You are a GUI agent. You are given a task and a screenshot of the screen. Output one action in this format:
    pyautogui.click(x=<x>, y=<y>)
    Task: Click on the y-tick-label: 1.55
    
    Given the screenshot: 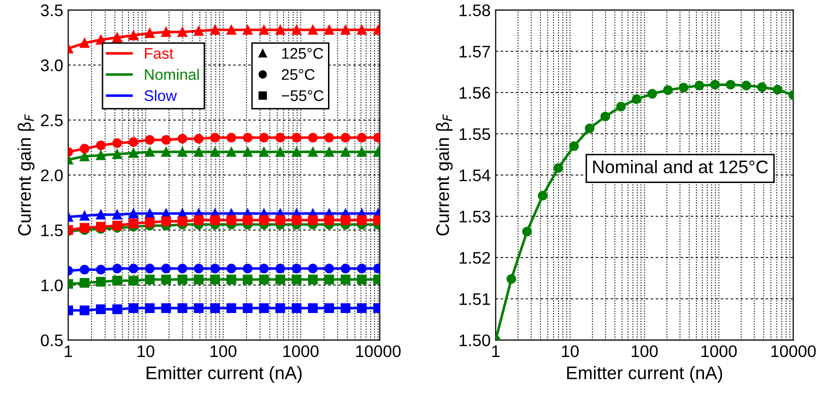 What is the action you would take?
    pyautogui.click(x=475, y=134)
    